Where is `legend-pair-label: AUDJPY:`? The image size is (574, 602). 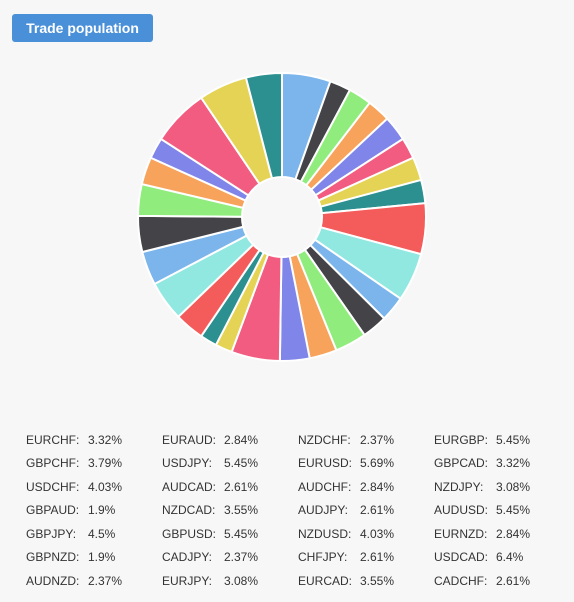 legend-pair-label: AUDJPY: is located at coordinates (323, 510).